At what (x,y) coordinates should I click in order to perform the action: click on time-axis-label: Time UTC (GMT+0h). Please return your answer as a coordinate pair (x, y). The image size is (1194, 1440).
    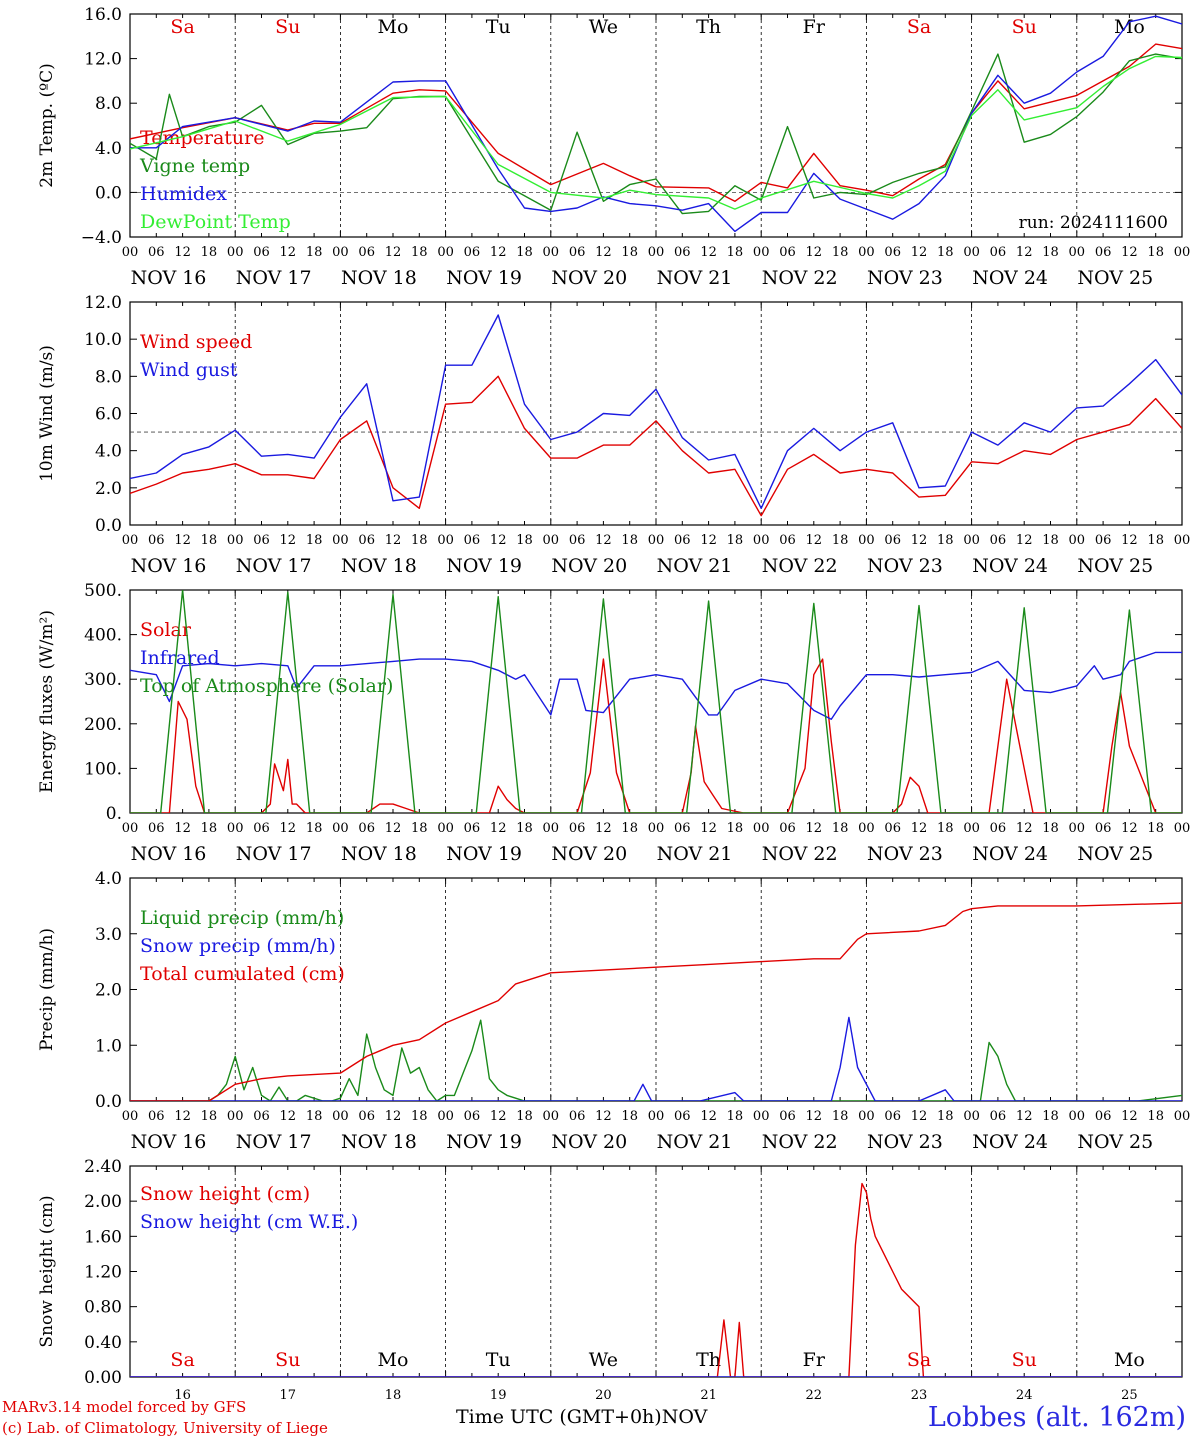
    Looking at the image, I should click on (559, 1417).